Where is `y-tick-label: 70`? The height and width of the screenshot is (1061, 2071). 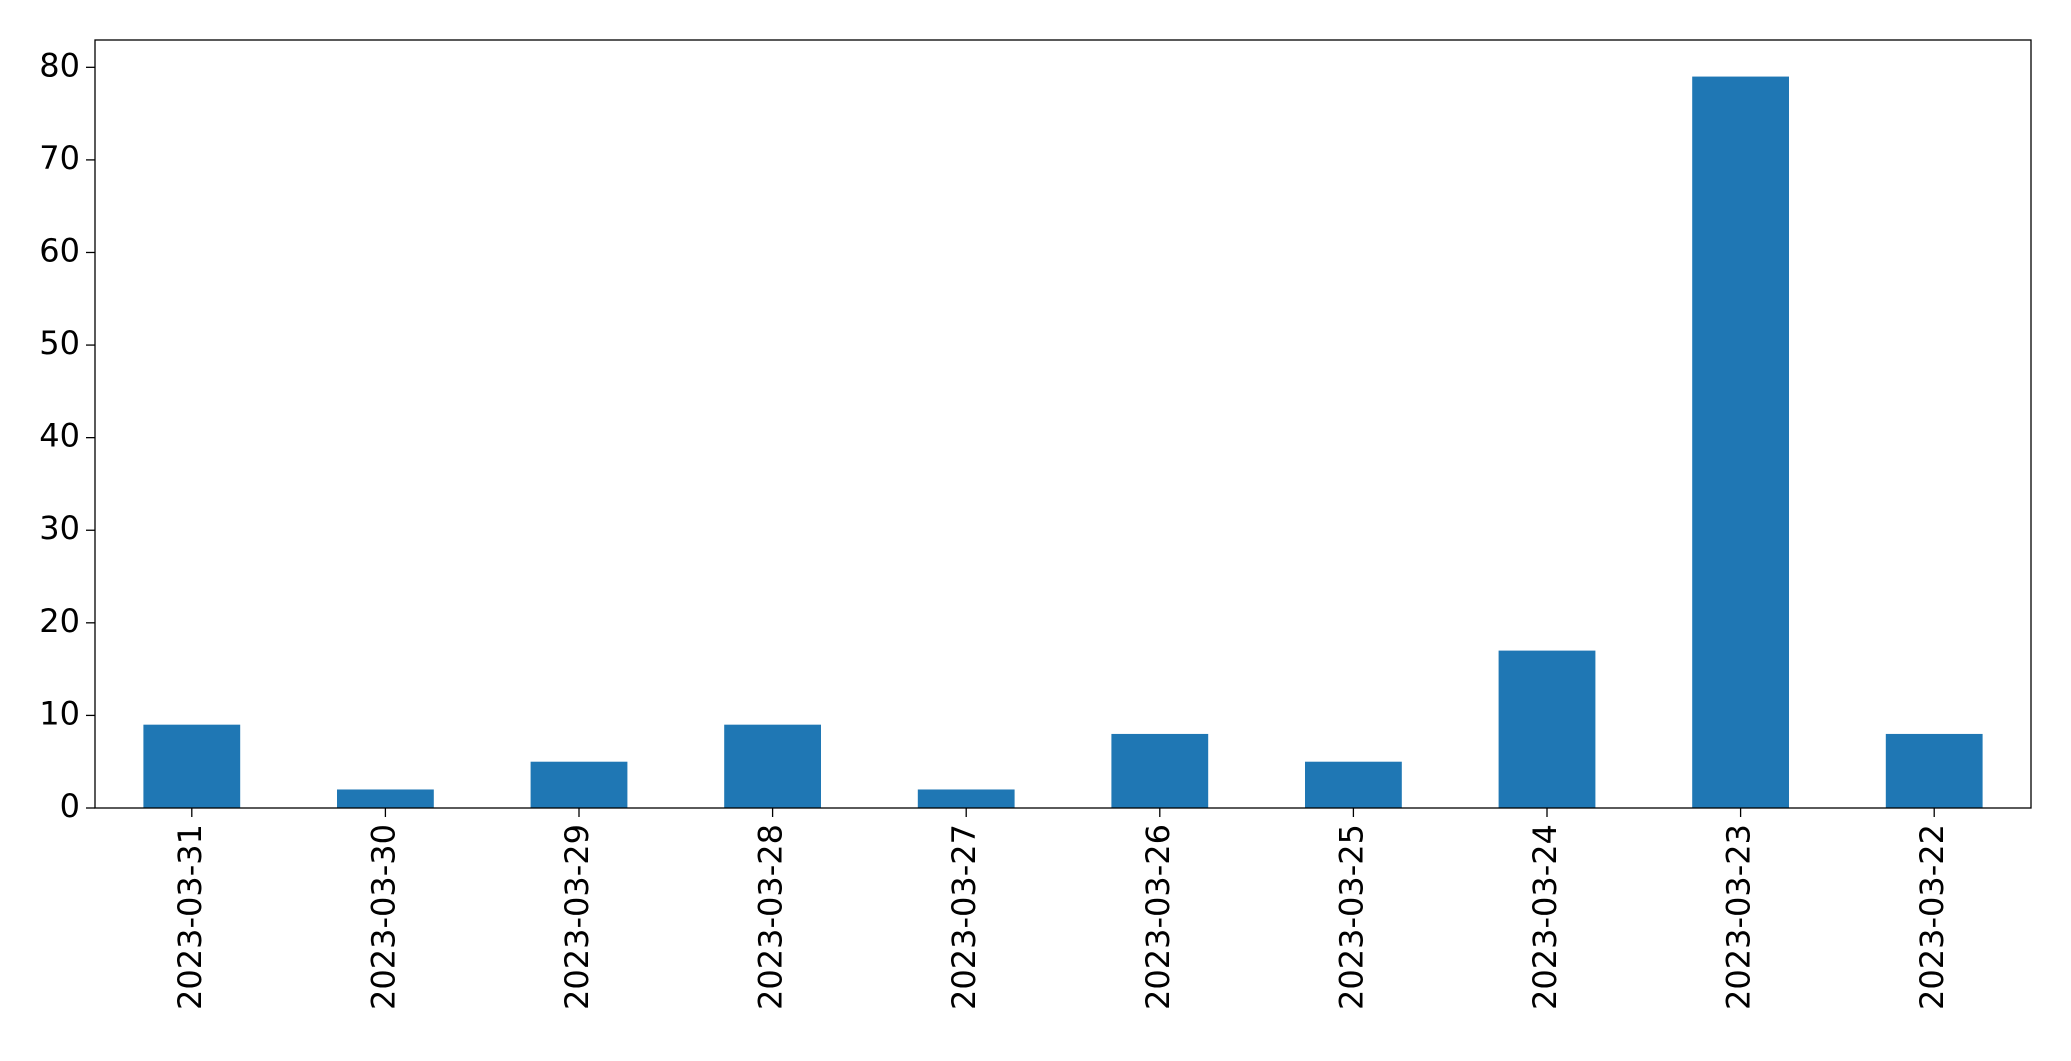 y-tick-label: 70 is located at coordinates (59, 158).